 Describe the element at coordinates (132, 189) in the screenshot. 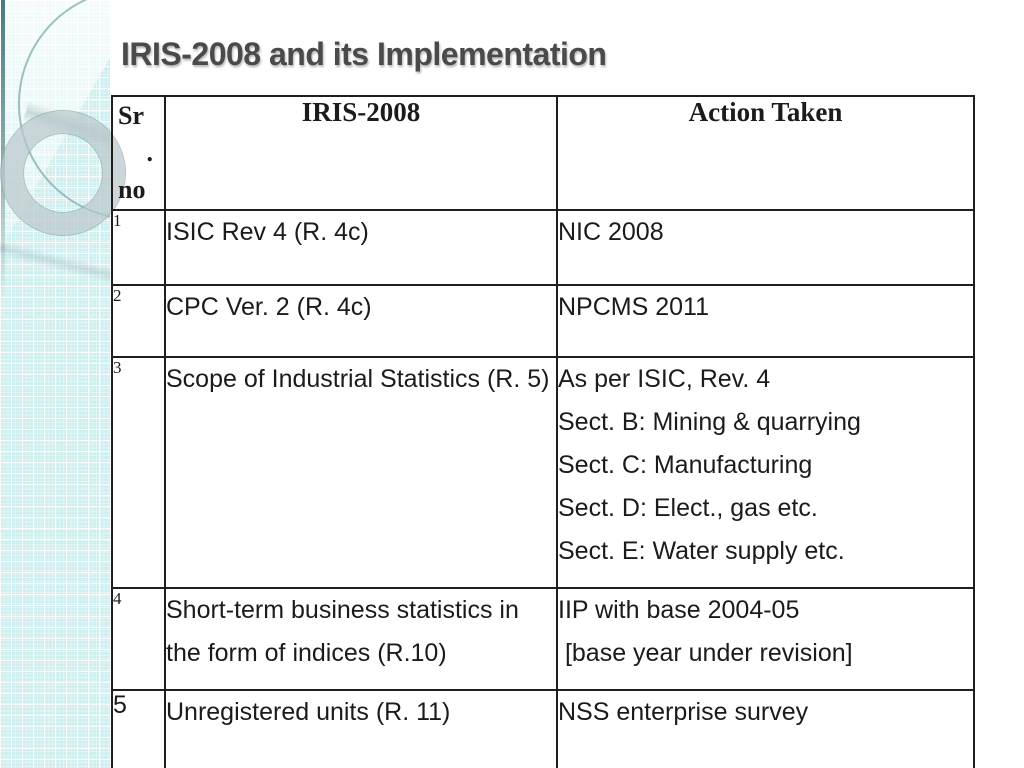

I see `header-srno-line: no` at that location.